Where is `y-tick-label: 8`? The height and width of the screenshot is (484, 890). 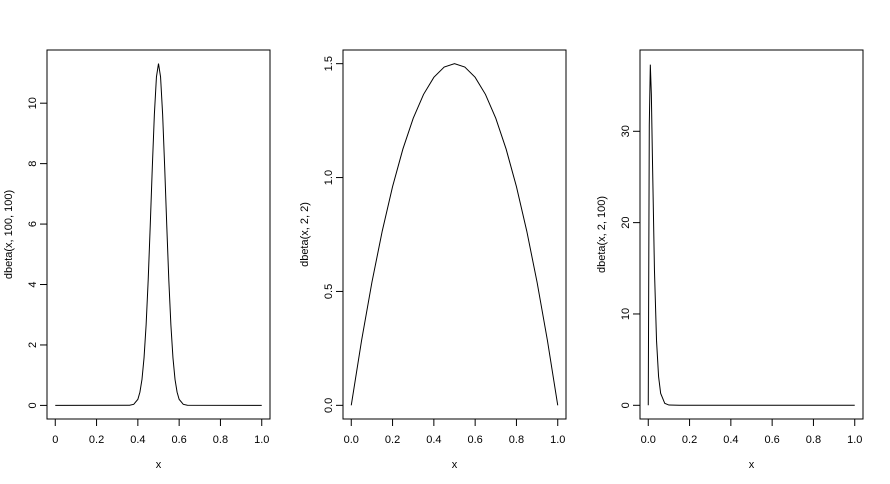 y-tick-label: 8 is located at coordinates (33, 164).